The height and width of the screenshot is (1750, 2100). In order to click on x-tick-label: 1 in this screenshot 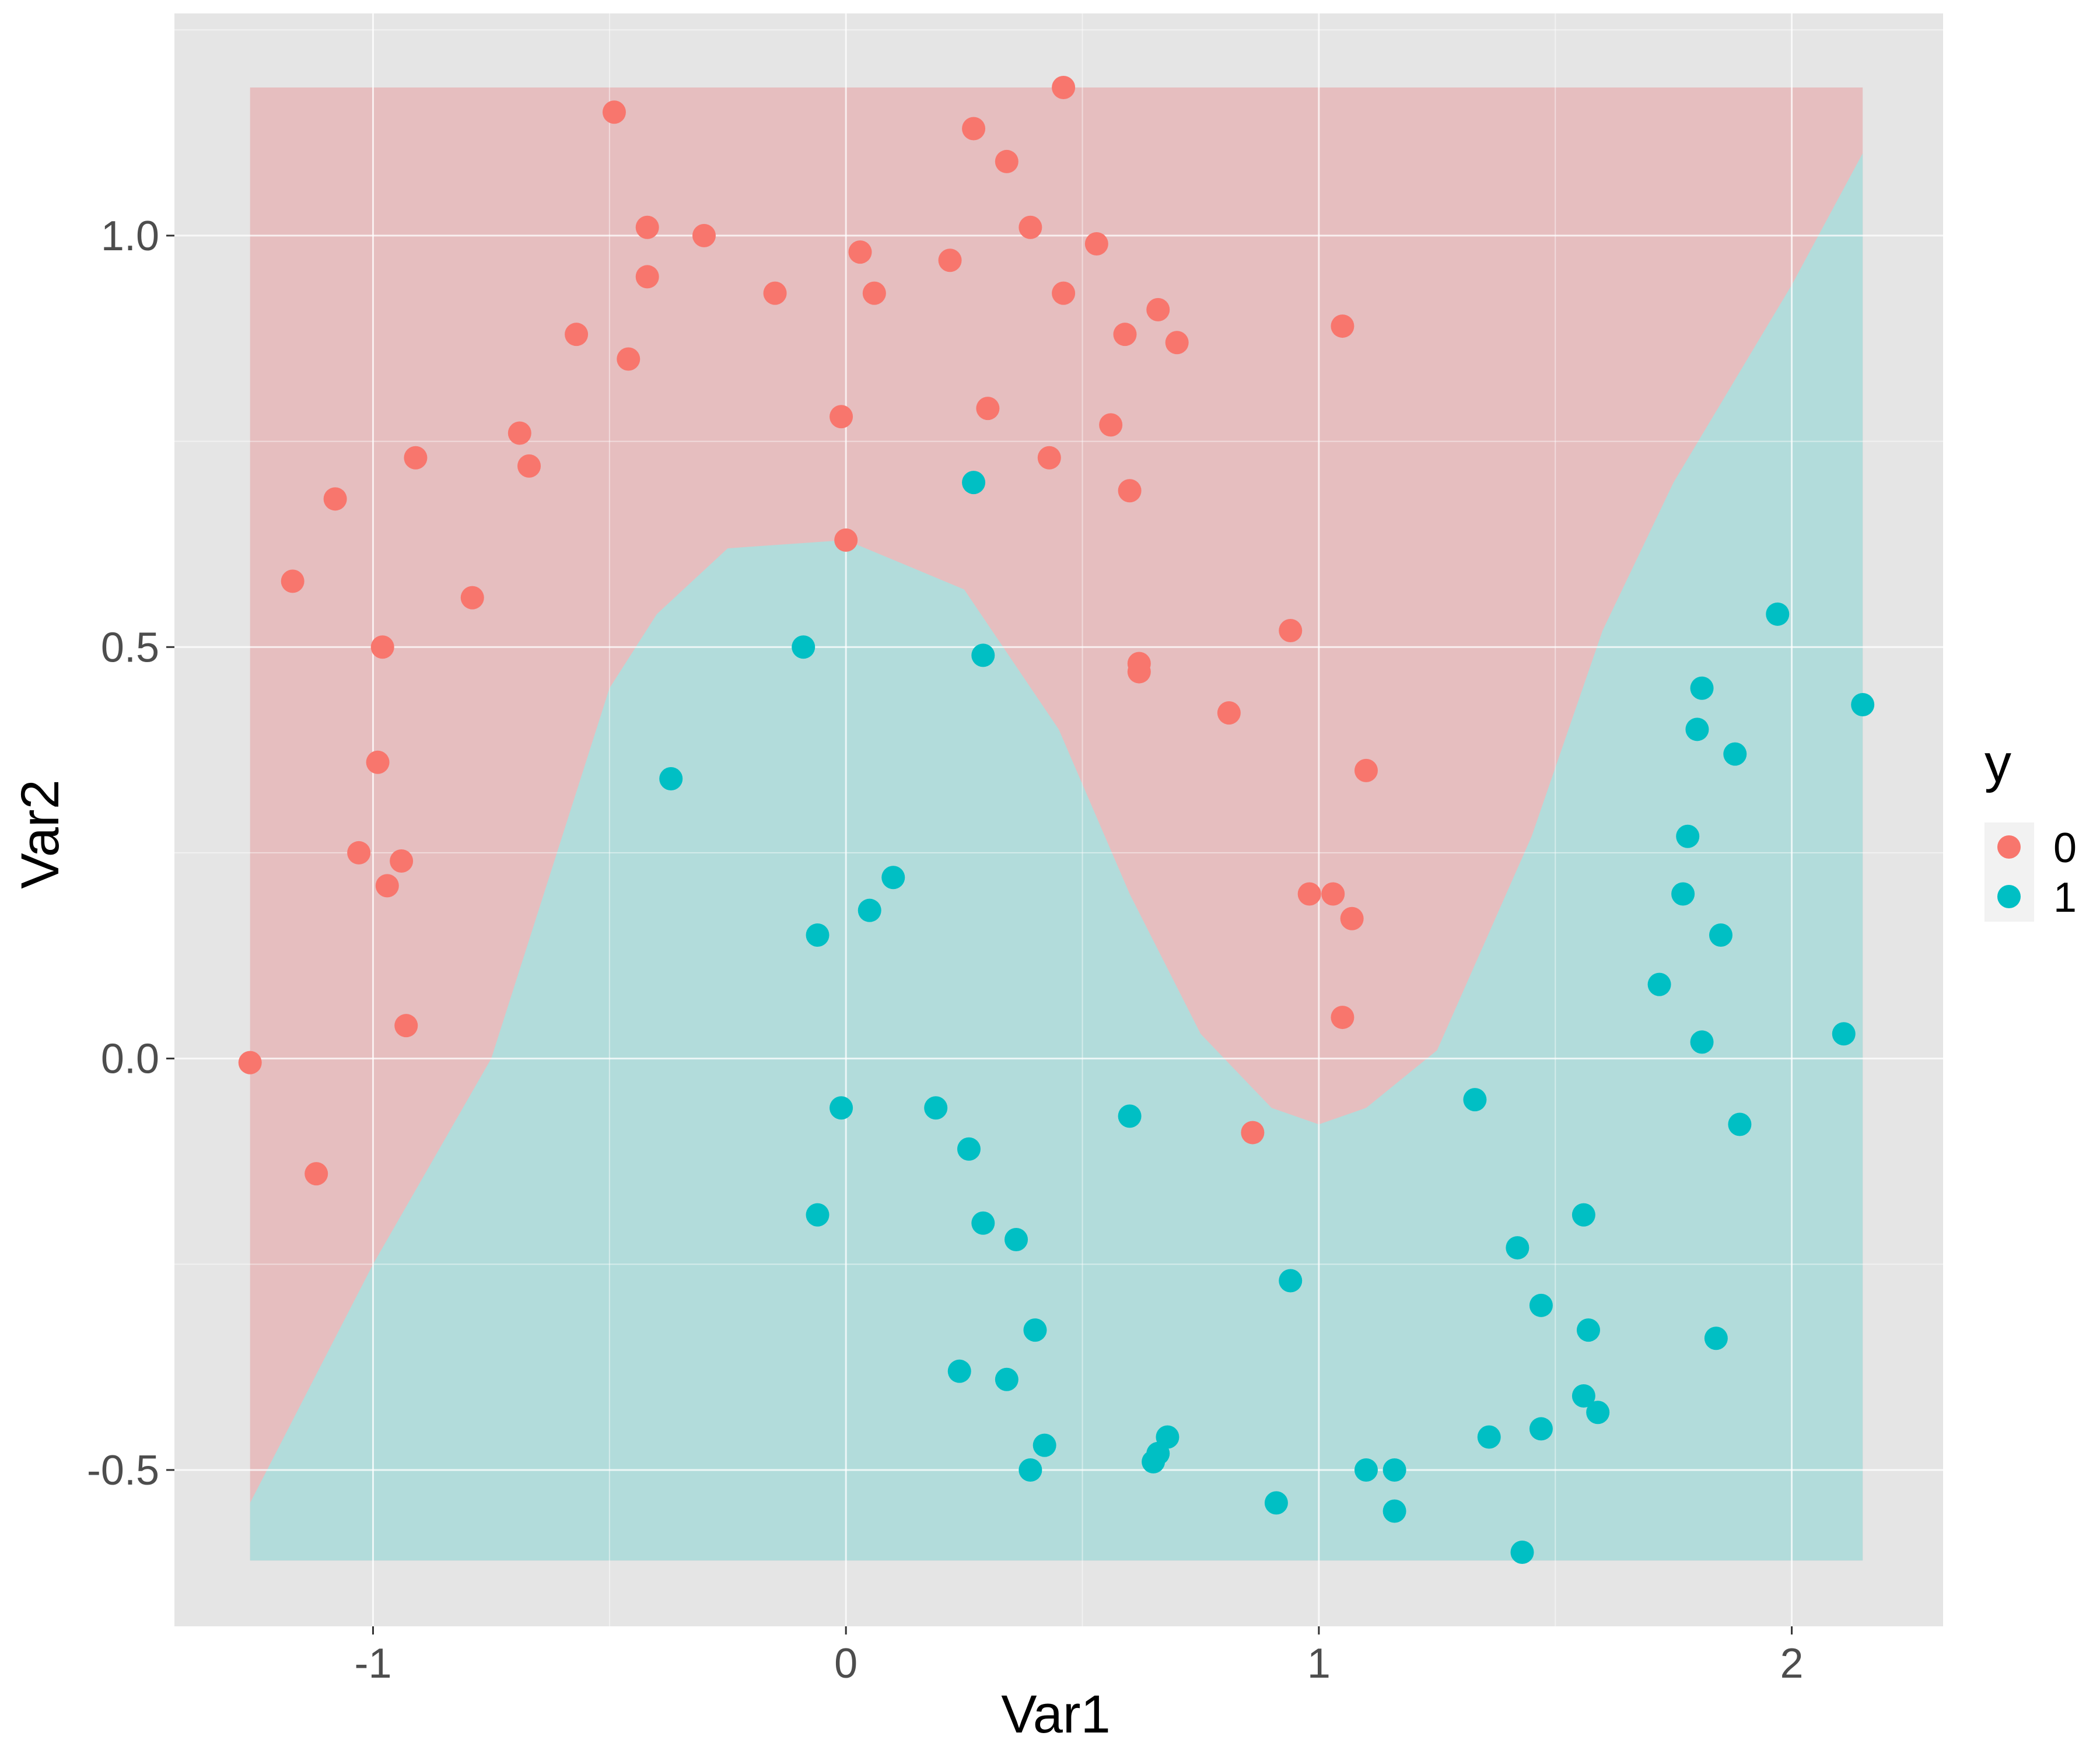, I will do `click(1319, 1664)`.